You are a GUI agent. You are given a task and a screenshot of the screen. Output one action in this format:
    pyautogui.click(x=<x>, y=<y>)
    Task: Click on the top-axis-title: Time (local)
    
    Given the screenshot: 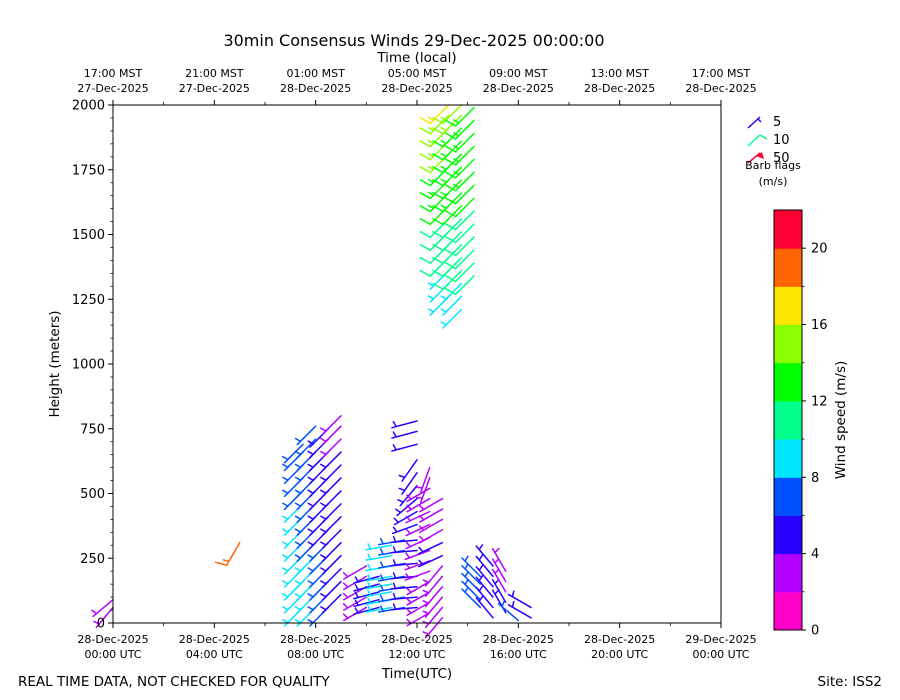 What is the action you would take?
    pyautogui.click(x=416, y=58)
    